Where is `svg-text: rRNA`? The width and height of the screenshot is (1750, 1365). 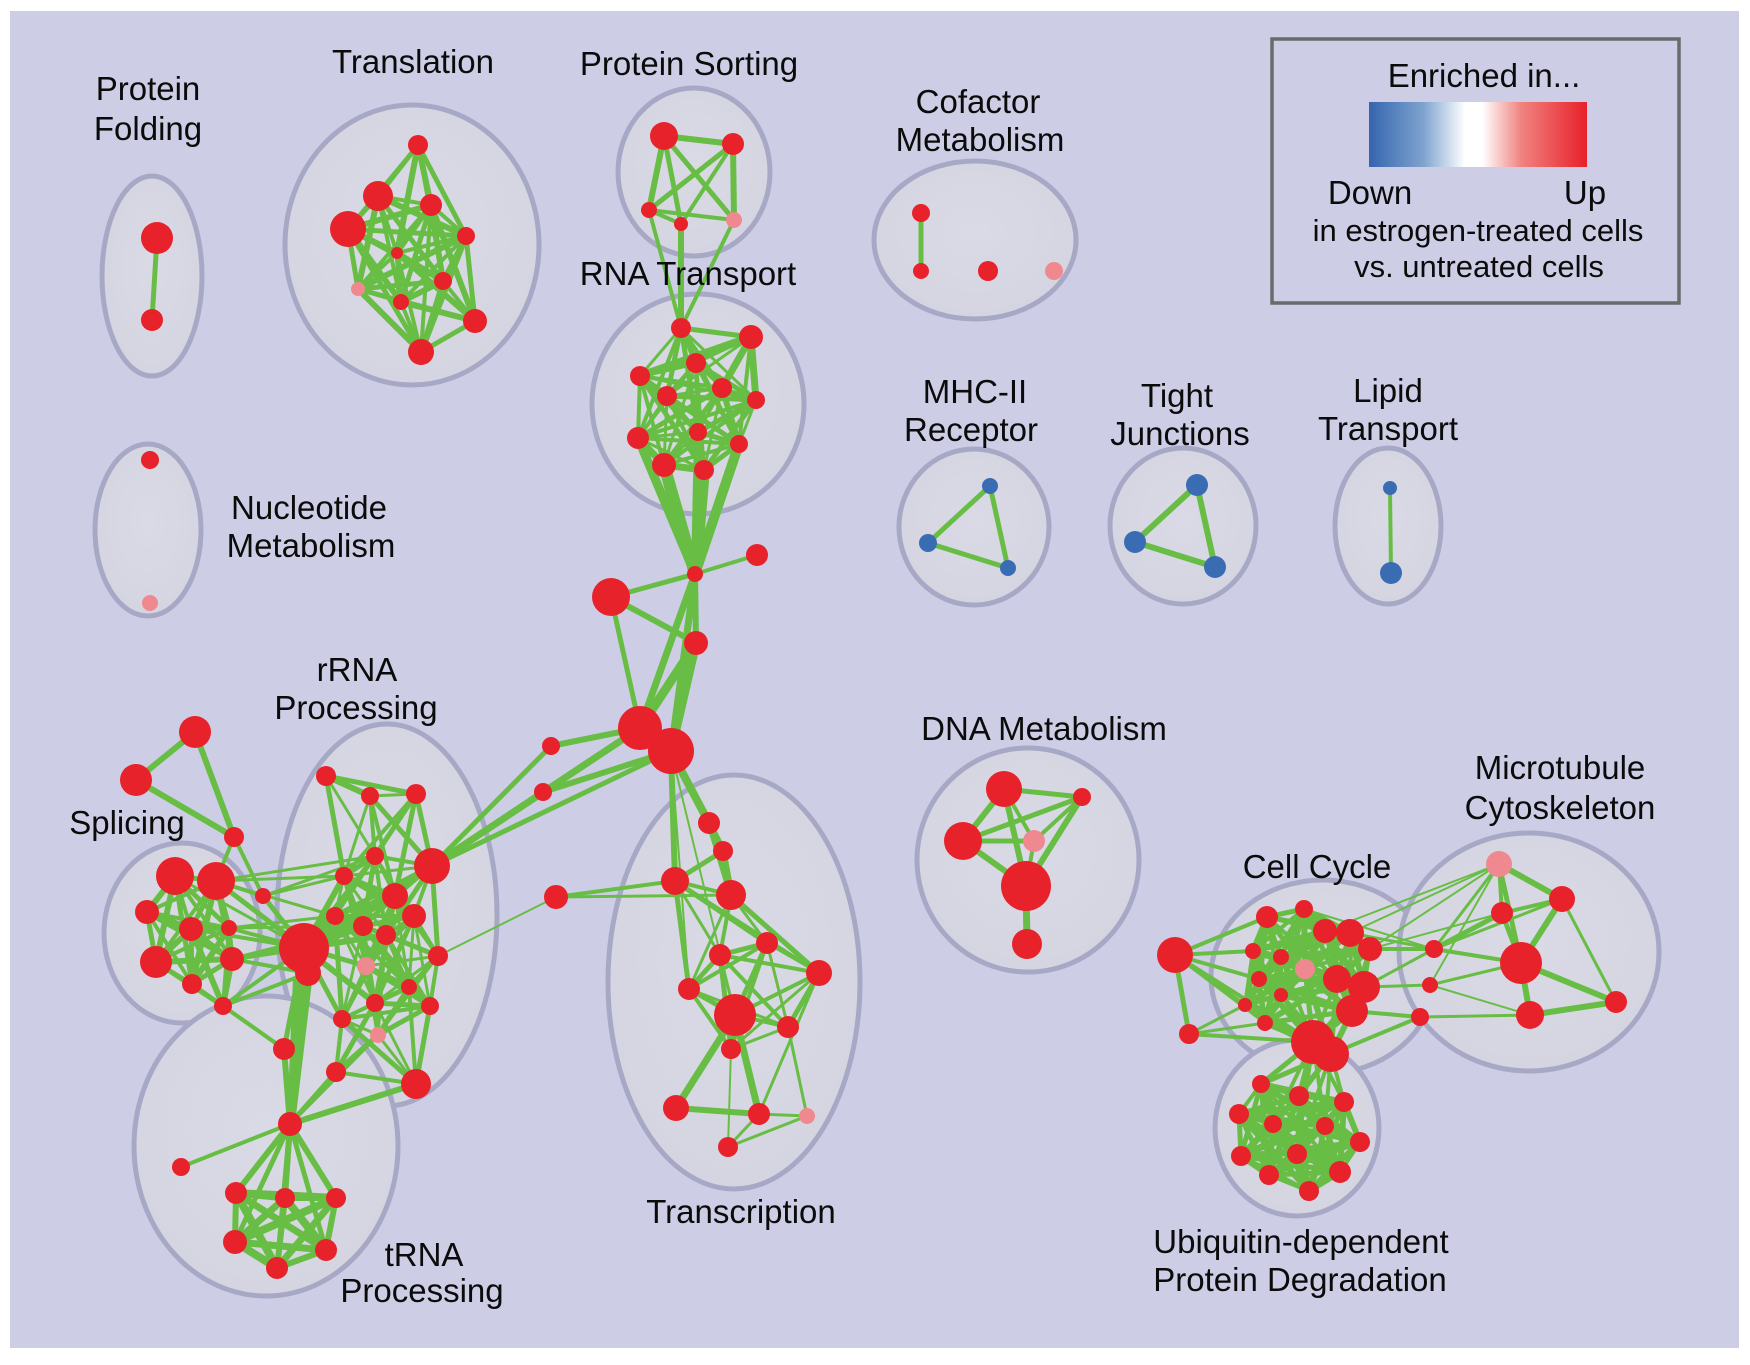
svg-text: rRNA is located at coordinates (357, 669).